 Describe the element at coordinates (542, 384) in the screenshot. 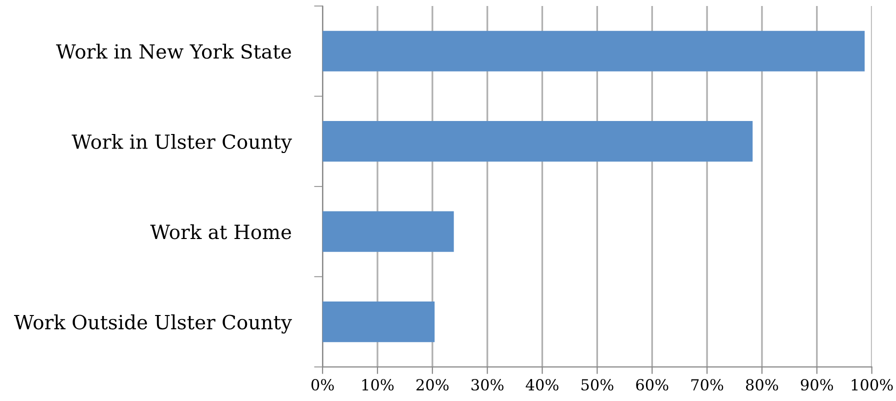

I see `x-tick-label: 40%` at that location.